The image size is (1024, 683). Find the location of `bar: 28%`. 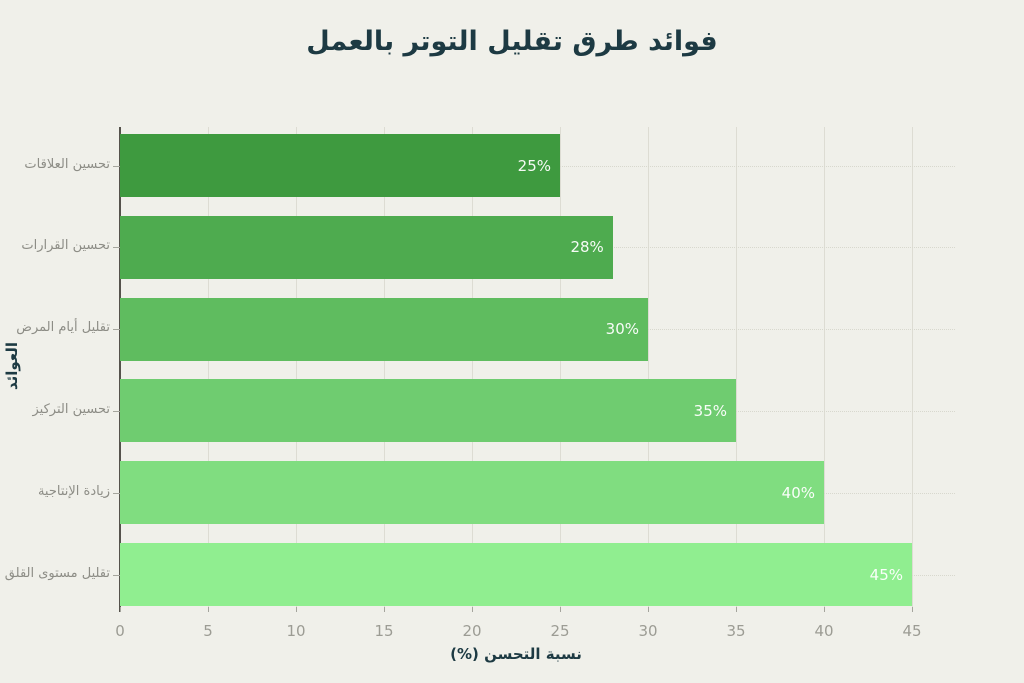

bar: 28% is located at coordinates (366, 247).